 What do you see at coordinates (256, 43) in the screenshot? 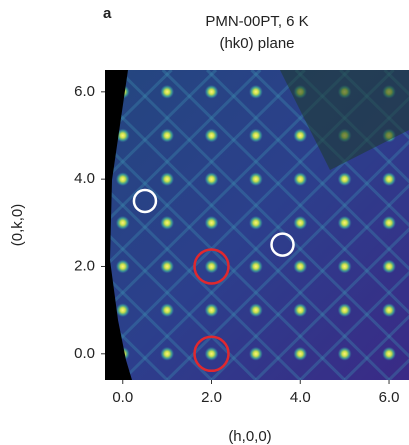
I see `chart-subtitle: (hk0) plane` at bounding box center [256, 43].